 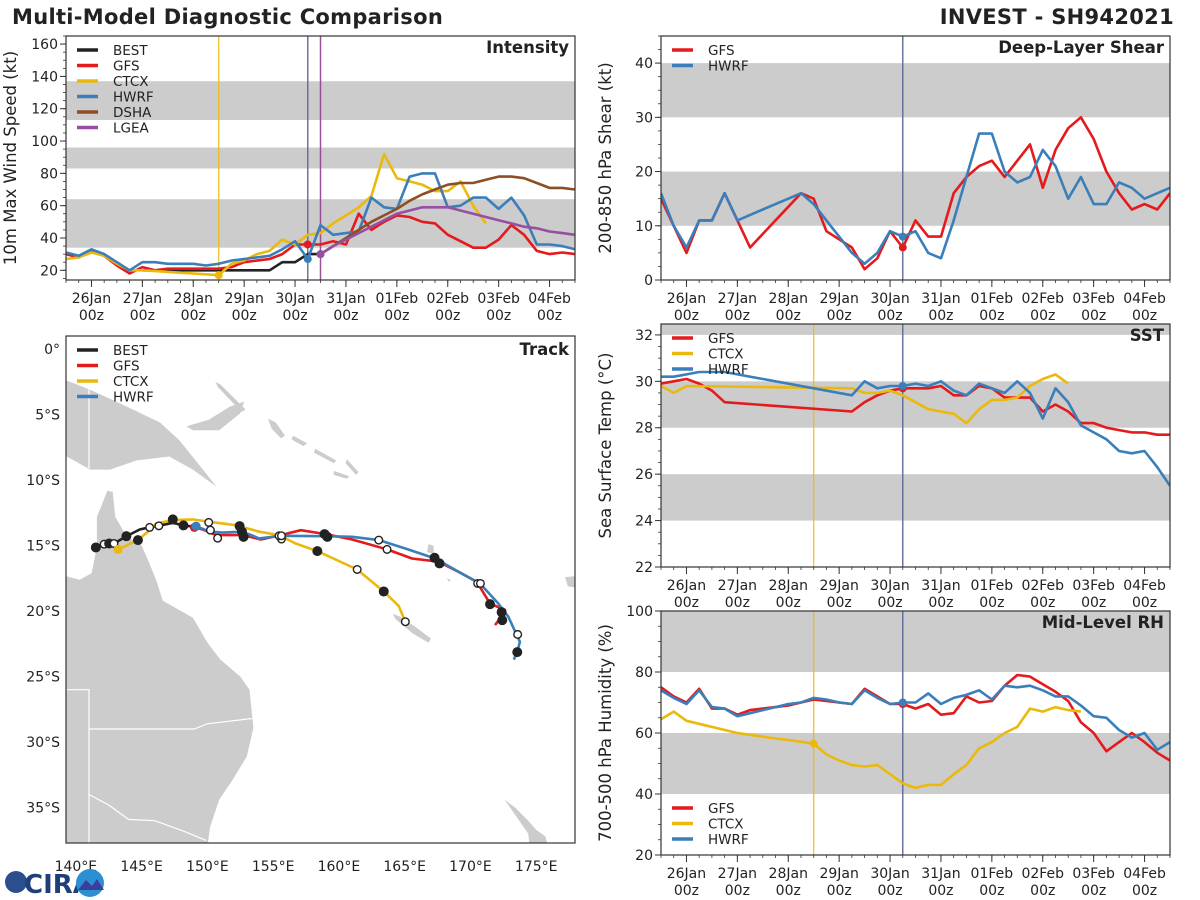 I want to click on y-tick-label: 160, so click(x=44, y=45).